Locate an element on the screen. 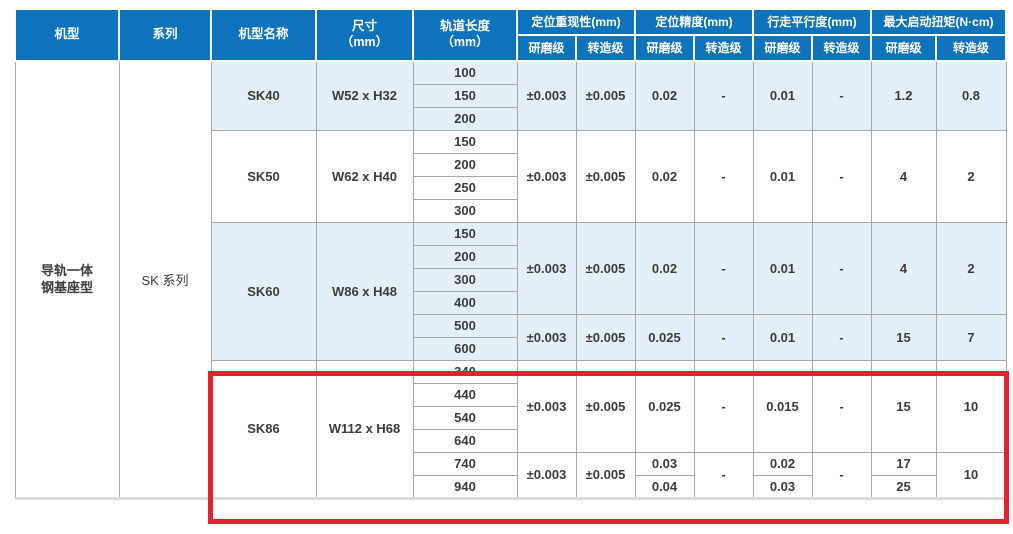  spec-value-cell: 0.03 is located at coordinates (782, 486).